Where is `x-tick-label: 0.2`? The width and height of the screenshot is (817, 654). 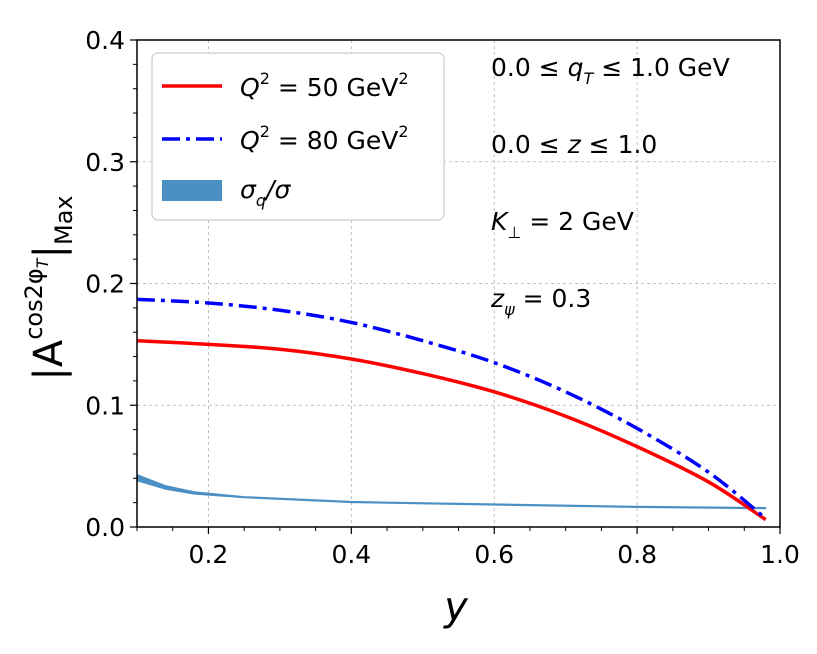
x-tick-label: 0.2 is located at coordinates (209, 554).